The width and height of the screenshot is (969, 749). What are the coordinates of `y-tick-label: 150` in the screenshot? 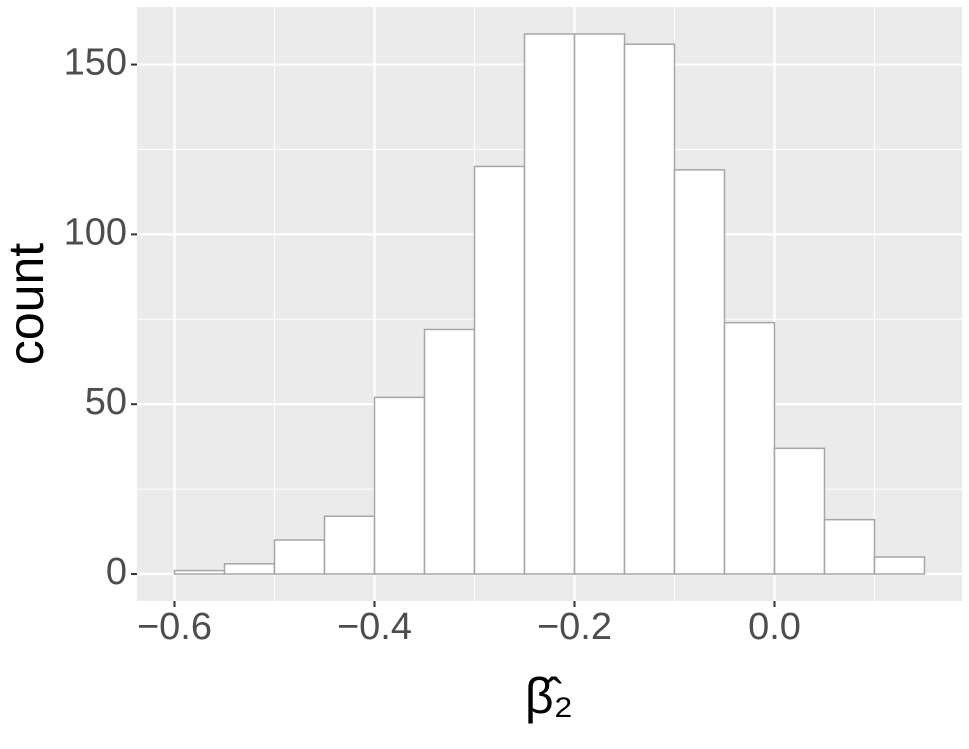 It's located at (95, 63).